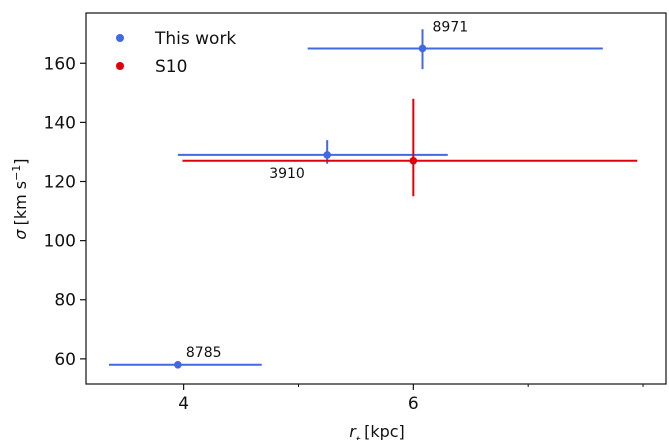 The width and height of the screenshot is (669, 440). I want to click on legend-label-s10: S10, so click(171, 67).